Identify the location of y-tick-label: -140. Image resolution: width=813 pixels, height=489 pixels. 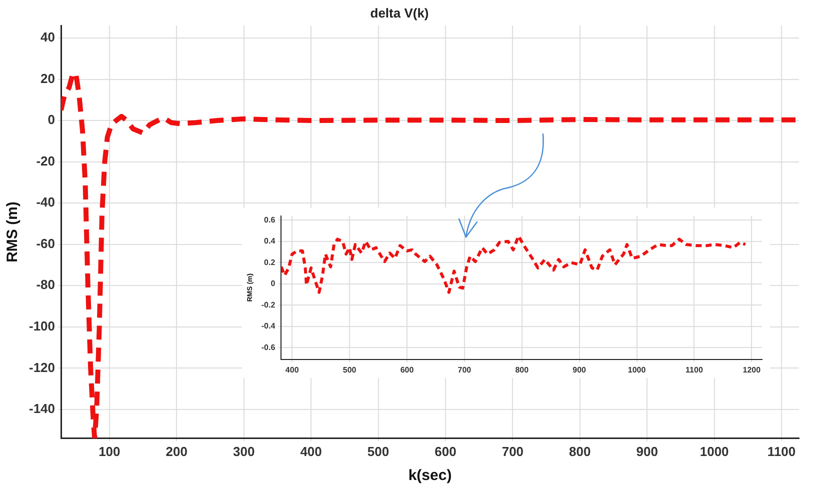
(42, 408).